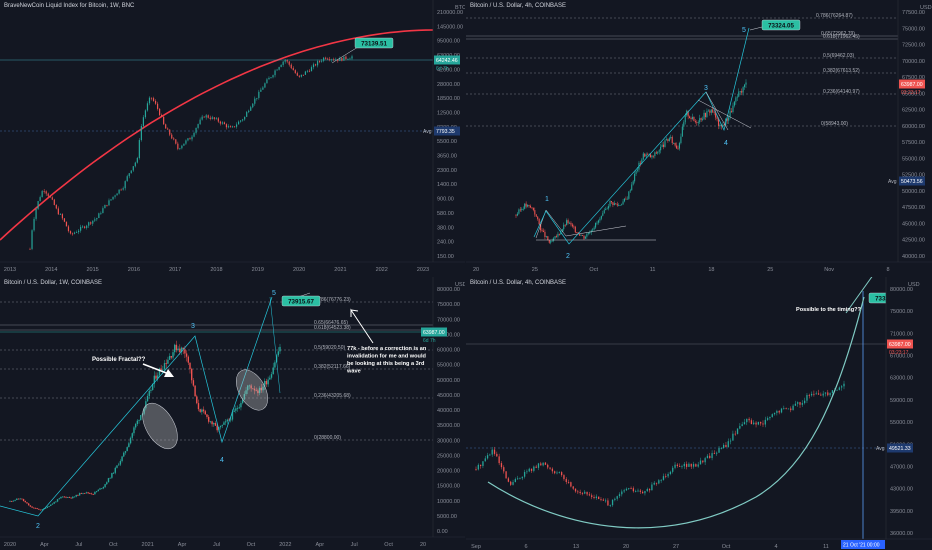 This screenshot has height=550, width=932. What do you see at coordinates (838, 34) in the screenshot?
I see `fib-level-label: 0.65(72962.79)` at bounding box center [838, 34].